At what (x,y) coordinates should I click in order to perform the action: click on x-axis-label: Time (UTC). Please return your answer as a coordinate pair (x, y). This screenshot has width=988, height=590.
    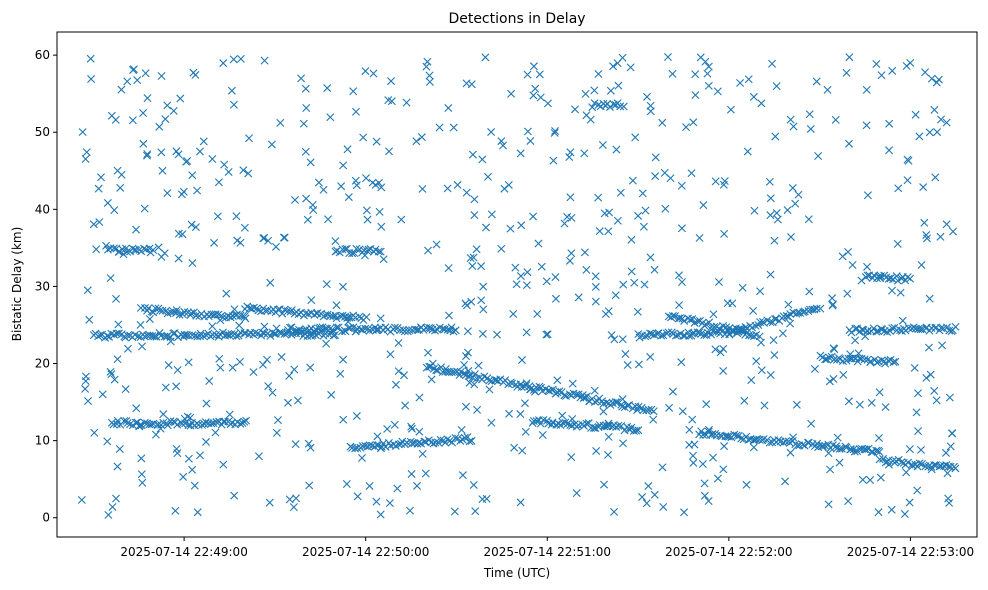
    Looking at the image, I should click on (516, 573).